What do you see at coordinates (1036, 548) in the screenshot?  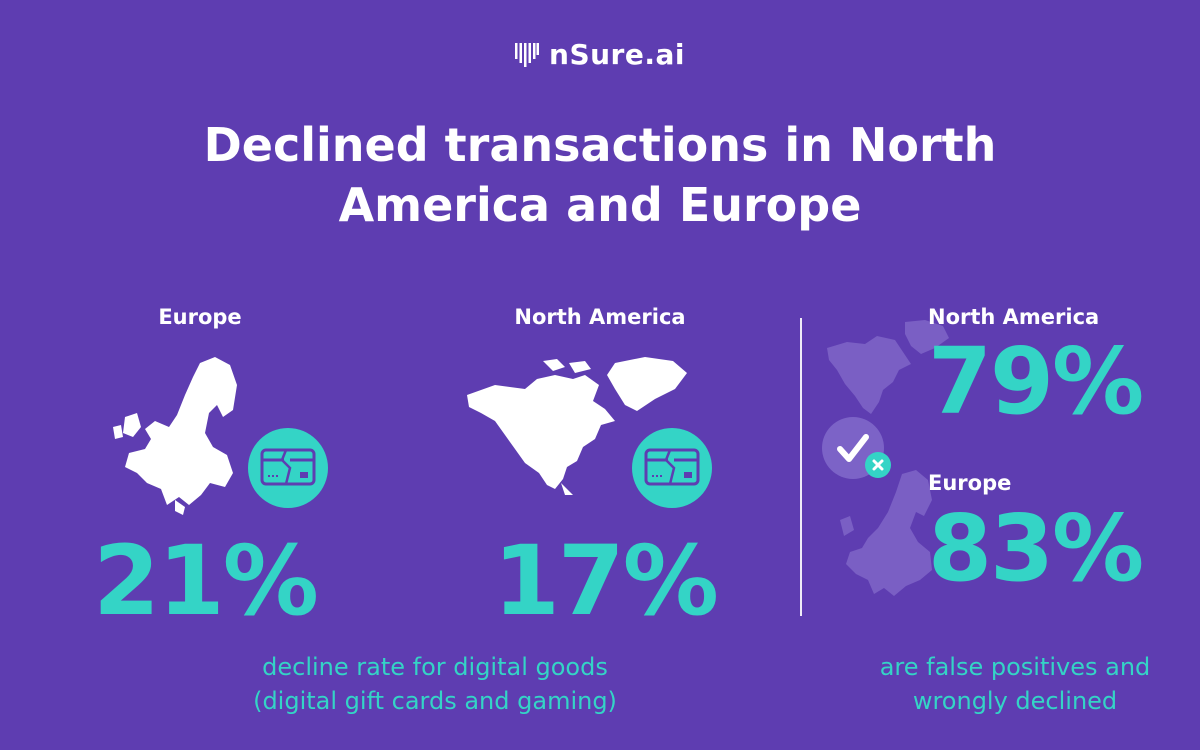 I see `europe-false-positive-percent: 83%` at bounding box center [1036, 548].